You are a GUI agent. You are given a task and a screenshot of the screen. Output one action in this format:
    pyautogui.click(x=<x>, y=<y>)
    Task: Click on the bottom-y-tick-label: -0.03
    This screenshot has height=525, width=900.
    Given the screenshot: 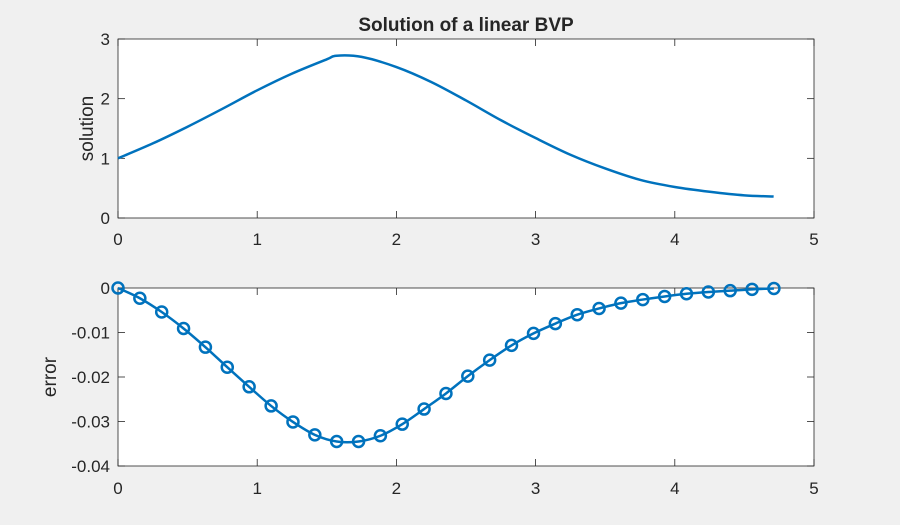 What is the action you would take?
    pyautogui.click(x=90, y=422)
    